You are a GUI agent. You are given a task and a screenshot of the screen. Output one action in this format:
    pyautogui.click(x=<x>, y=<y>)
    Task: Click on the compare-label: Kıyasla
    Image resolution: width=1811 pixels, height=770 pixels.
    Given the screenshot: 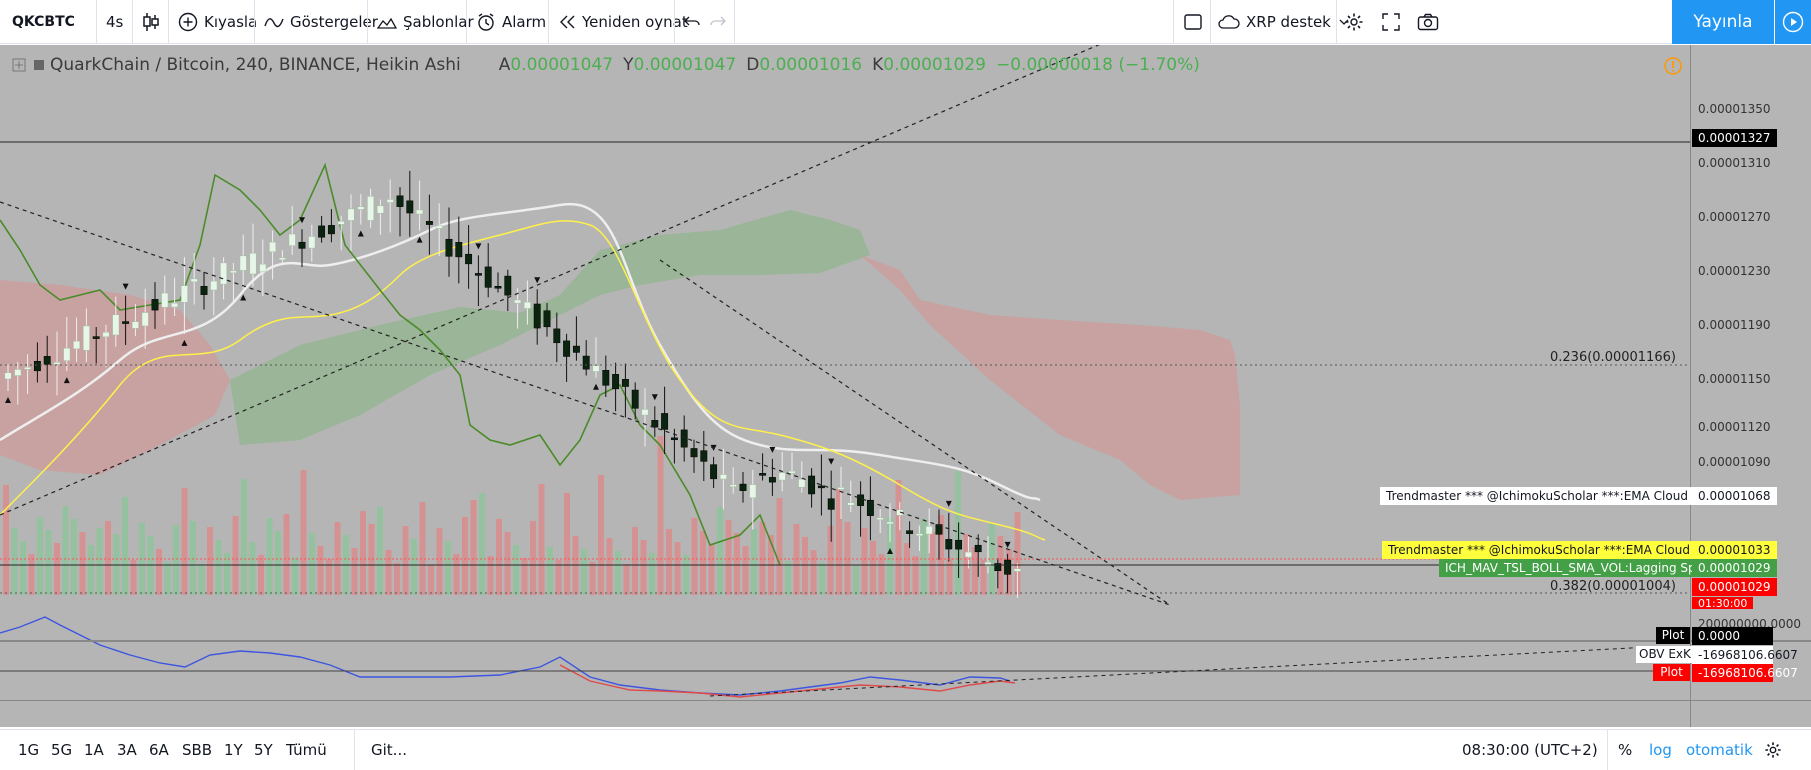 What is the action you would take?
    pyautogui.click(x=231, y=22)
    